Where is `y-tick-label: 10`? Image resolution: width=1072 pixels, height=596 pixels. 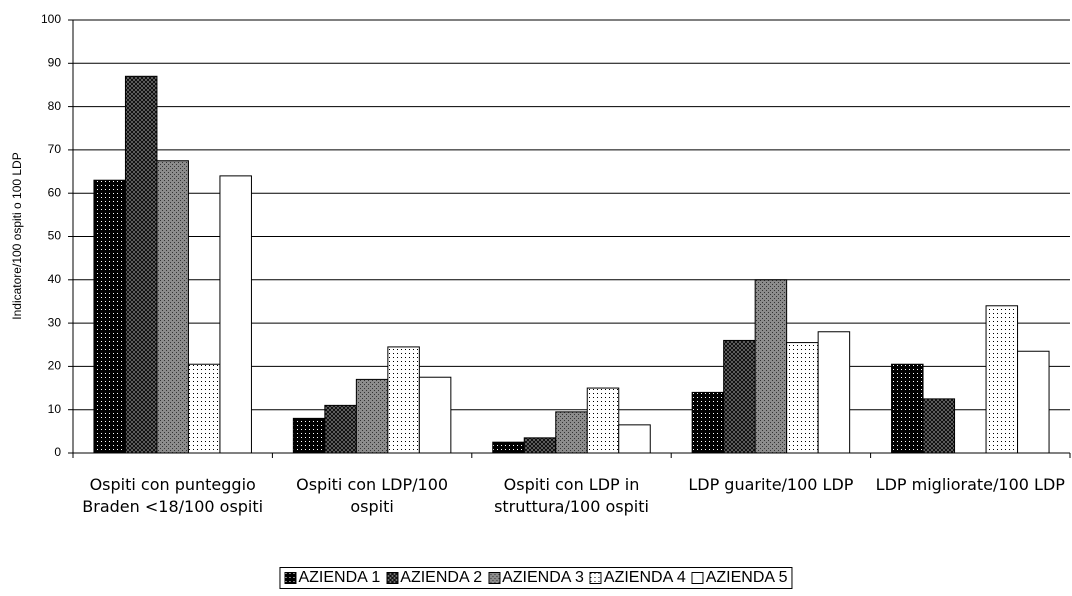 y-tick-label: 10 is located at coordinates (55, 409).